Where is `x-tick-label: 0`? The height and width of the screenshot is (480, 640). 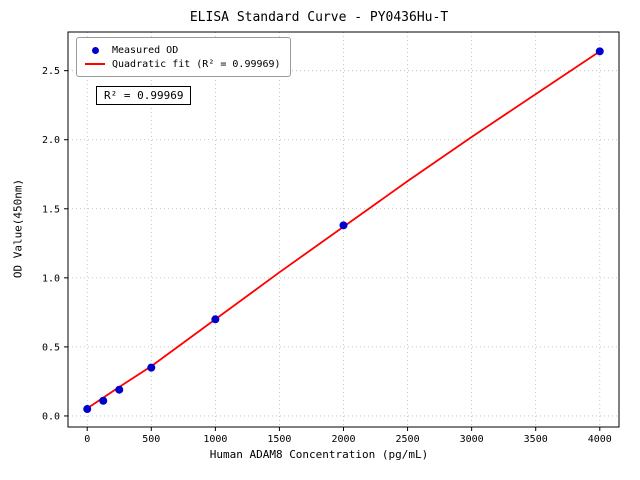 x-tick-label: 0 is located at coordinates (87, 439).